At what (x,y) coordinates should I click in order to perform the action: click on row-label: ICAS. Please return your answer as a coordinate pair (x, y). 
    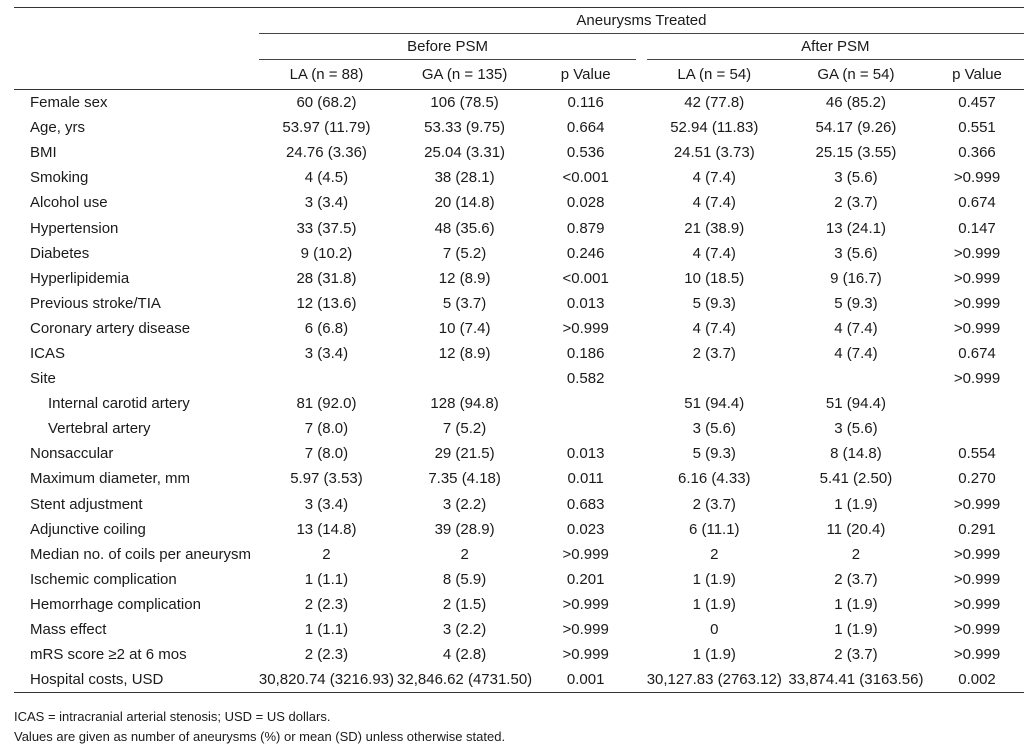
    Looking at the image, I should click on (48, 353).